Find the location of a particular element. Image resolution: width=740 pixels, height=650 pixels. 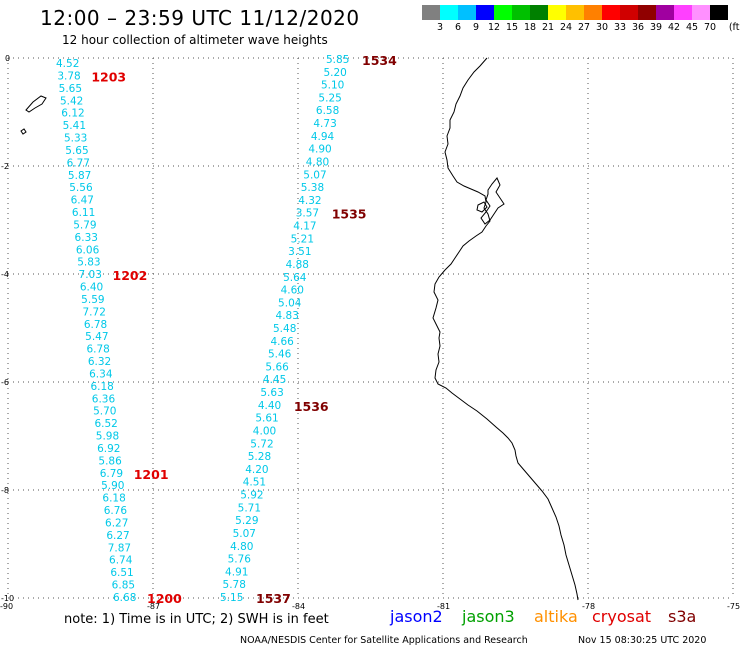

wave-height-value: 6.76 is located at coordinates (116, 511).